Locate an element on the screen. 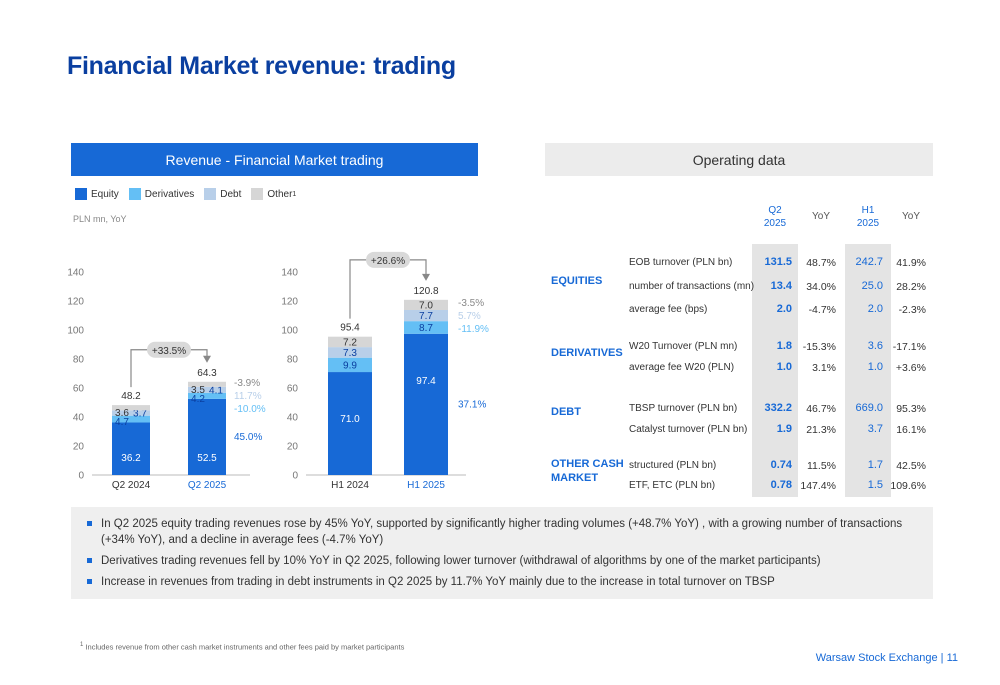 Image resolution: width=1000 pixels, height=685 pixels. yoy-h1-value: 16.1% is located at coordinates (911, 430).